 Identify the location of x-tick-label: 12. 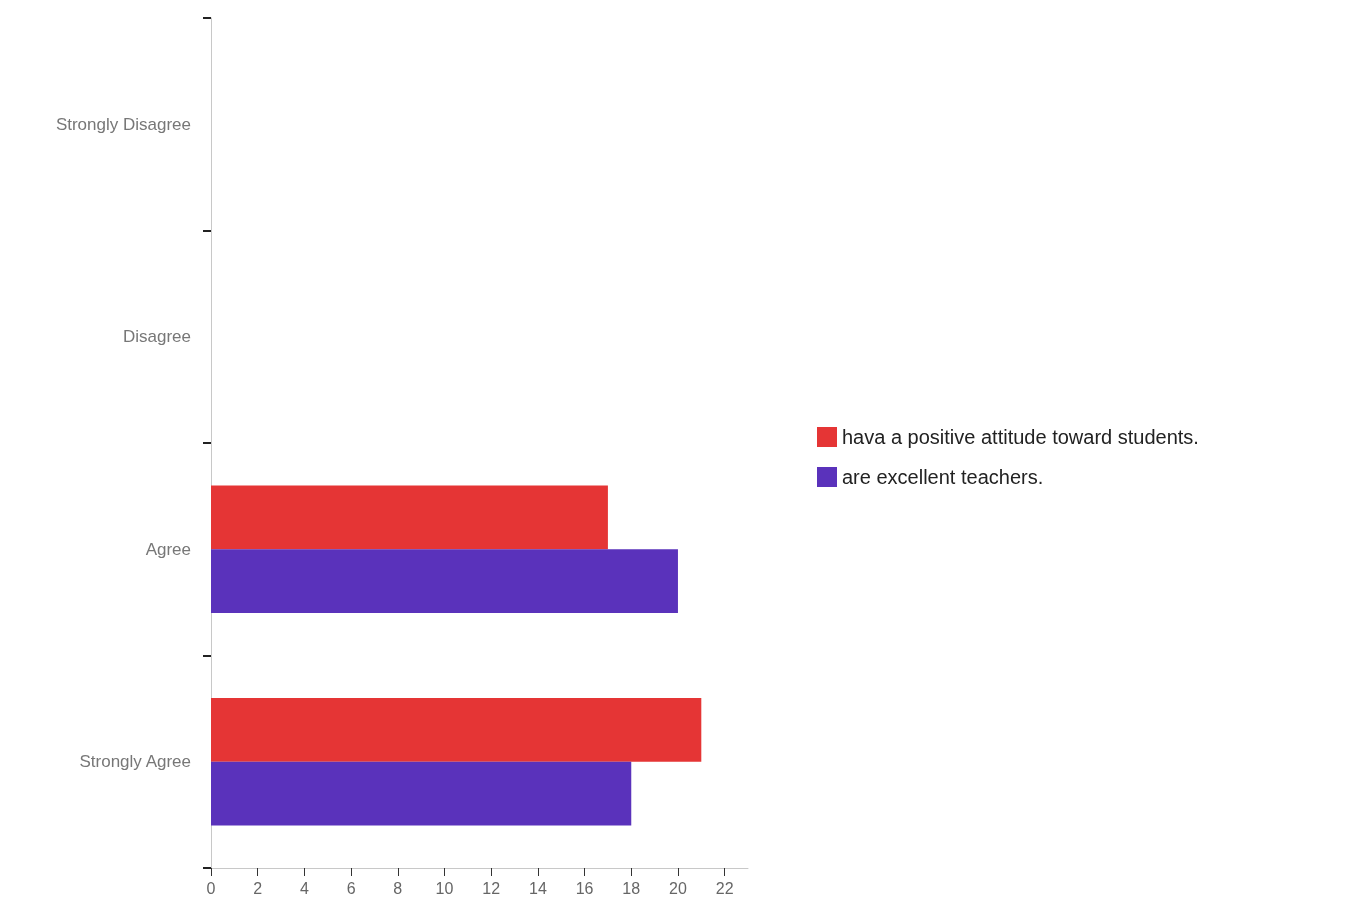
(491, 888).